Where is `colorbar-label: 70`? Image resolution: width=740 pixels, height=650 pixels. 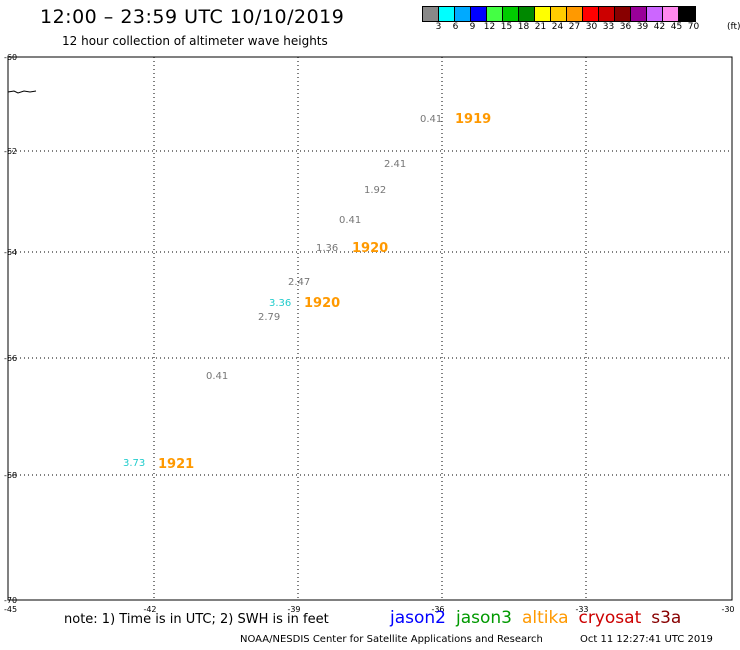 colorbar-label: 70 is located at coordinates (693, 27).